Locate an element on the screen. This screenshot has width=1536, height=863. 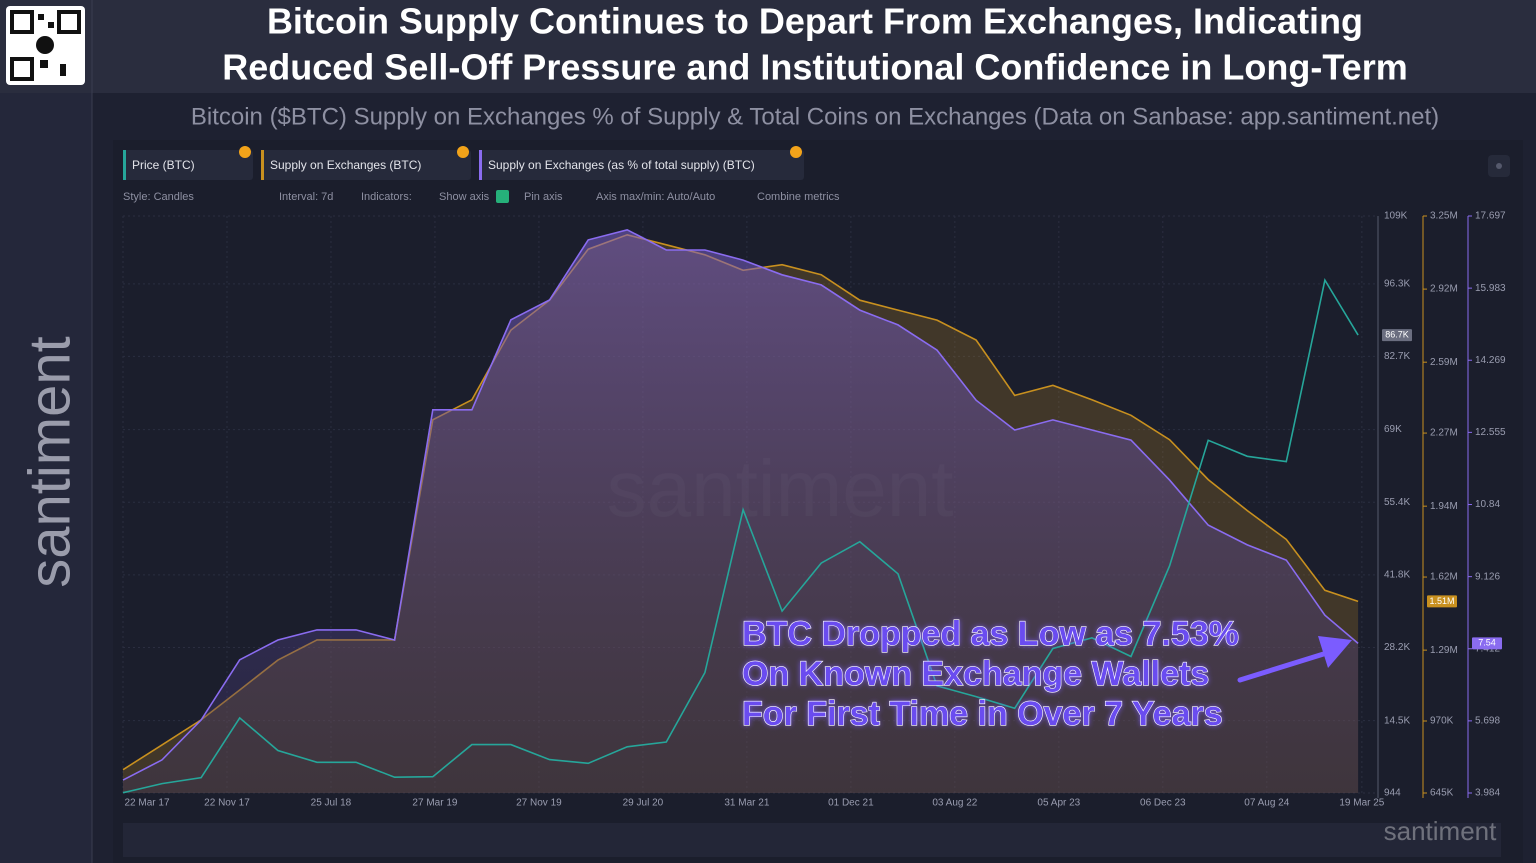
x-tick-label: 06 Dec 23 is located at coordinates (1163, 803).